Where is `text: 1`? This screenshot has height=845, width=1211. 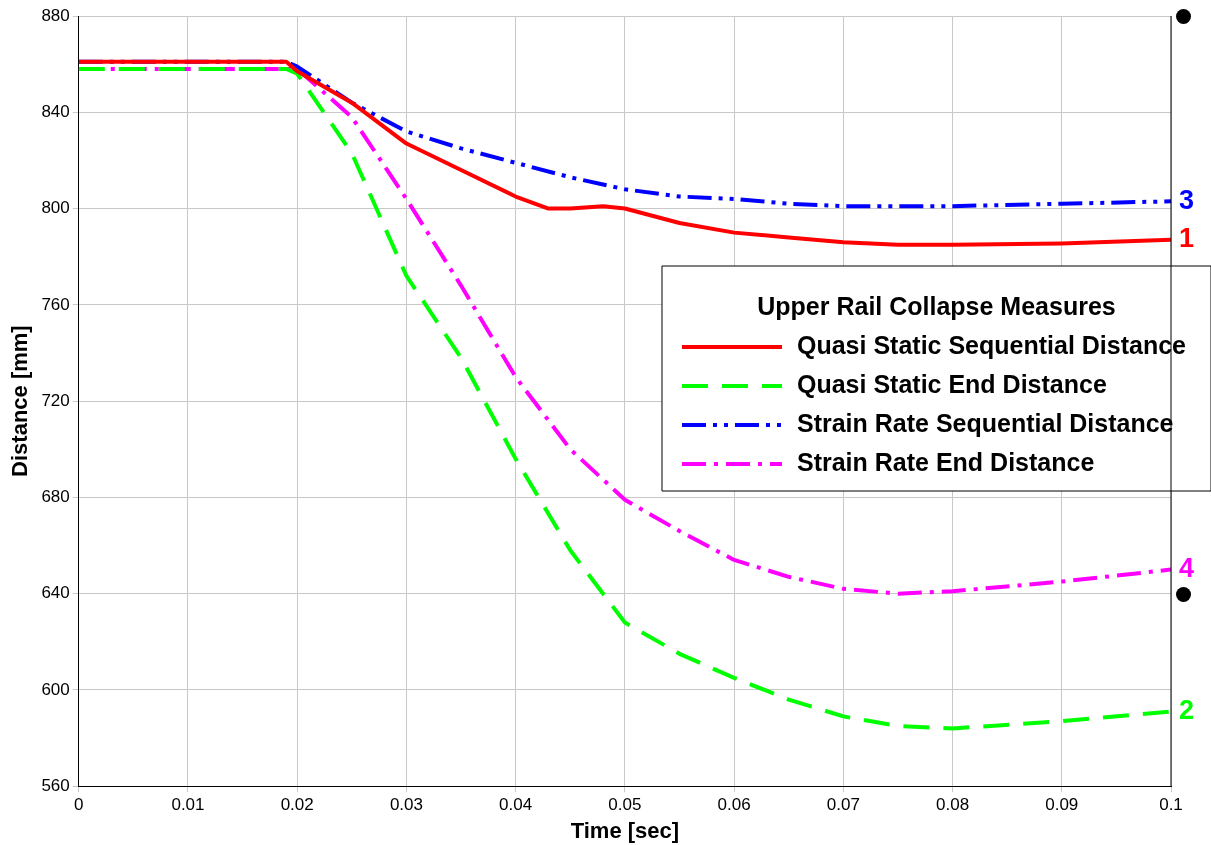
text: 1 is located at coordinates (1187, 238).